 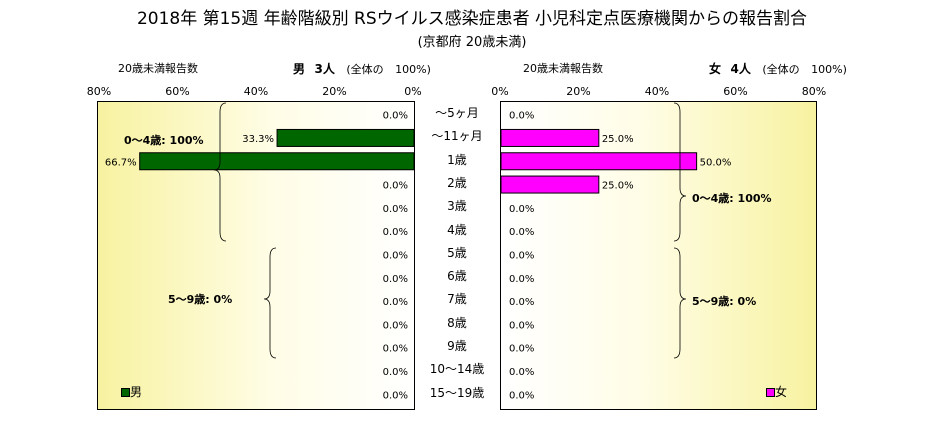 What do you see at coordinates (258, 139) in the screenshot?
I see `male-value-label-1: 33.3%` at bounding box center [258, 139].